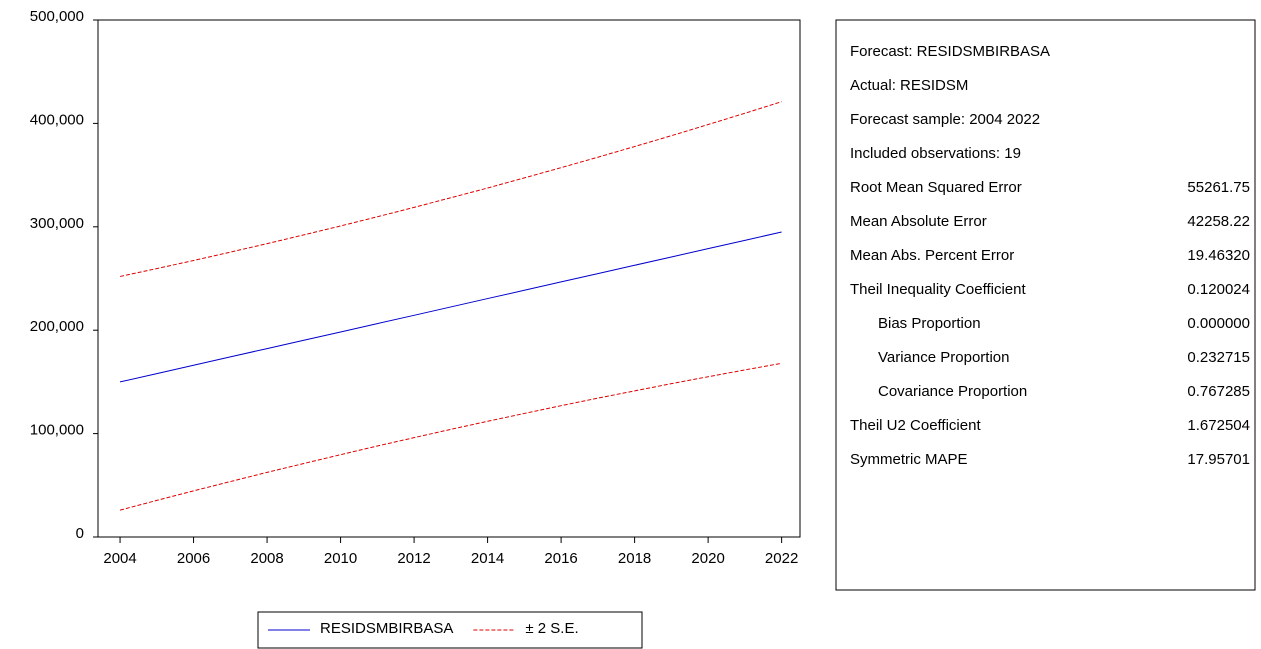 Image resolution: width=1261 pixels, height=649 pixels. I want to click on stats-value: 0.232715, so click(1218, 357).